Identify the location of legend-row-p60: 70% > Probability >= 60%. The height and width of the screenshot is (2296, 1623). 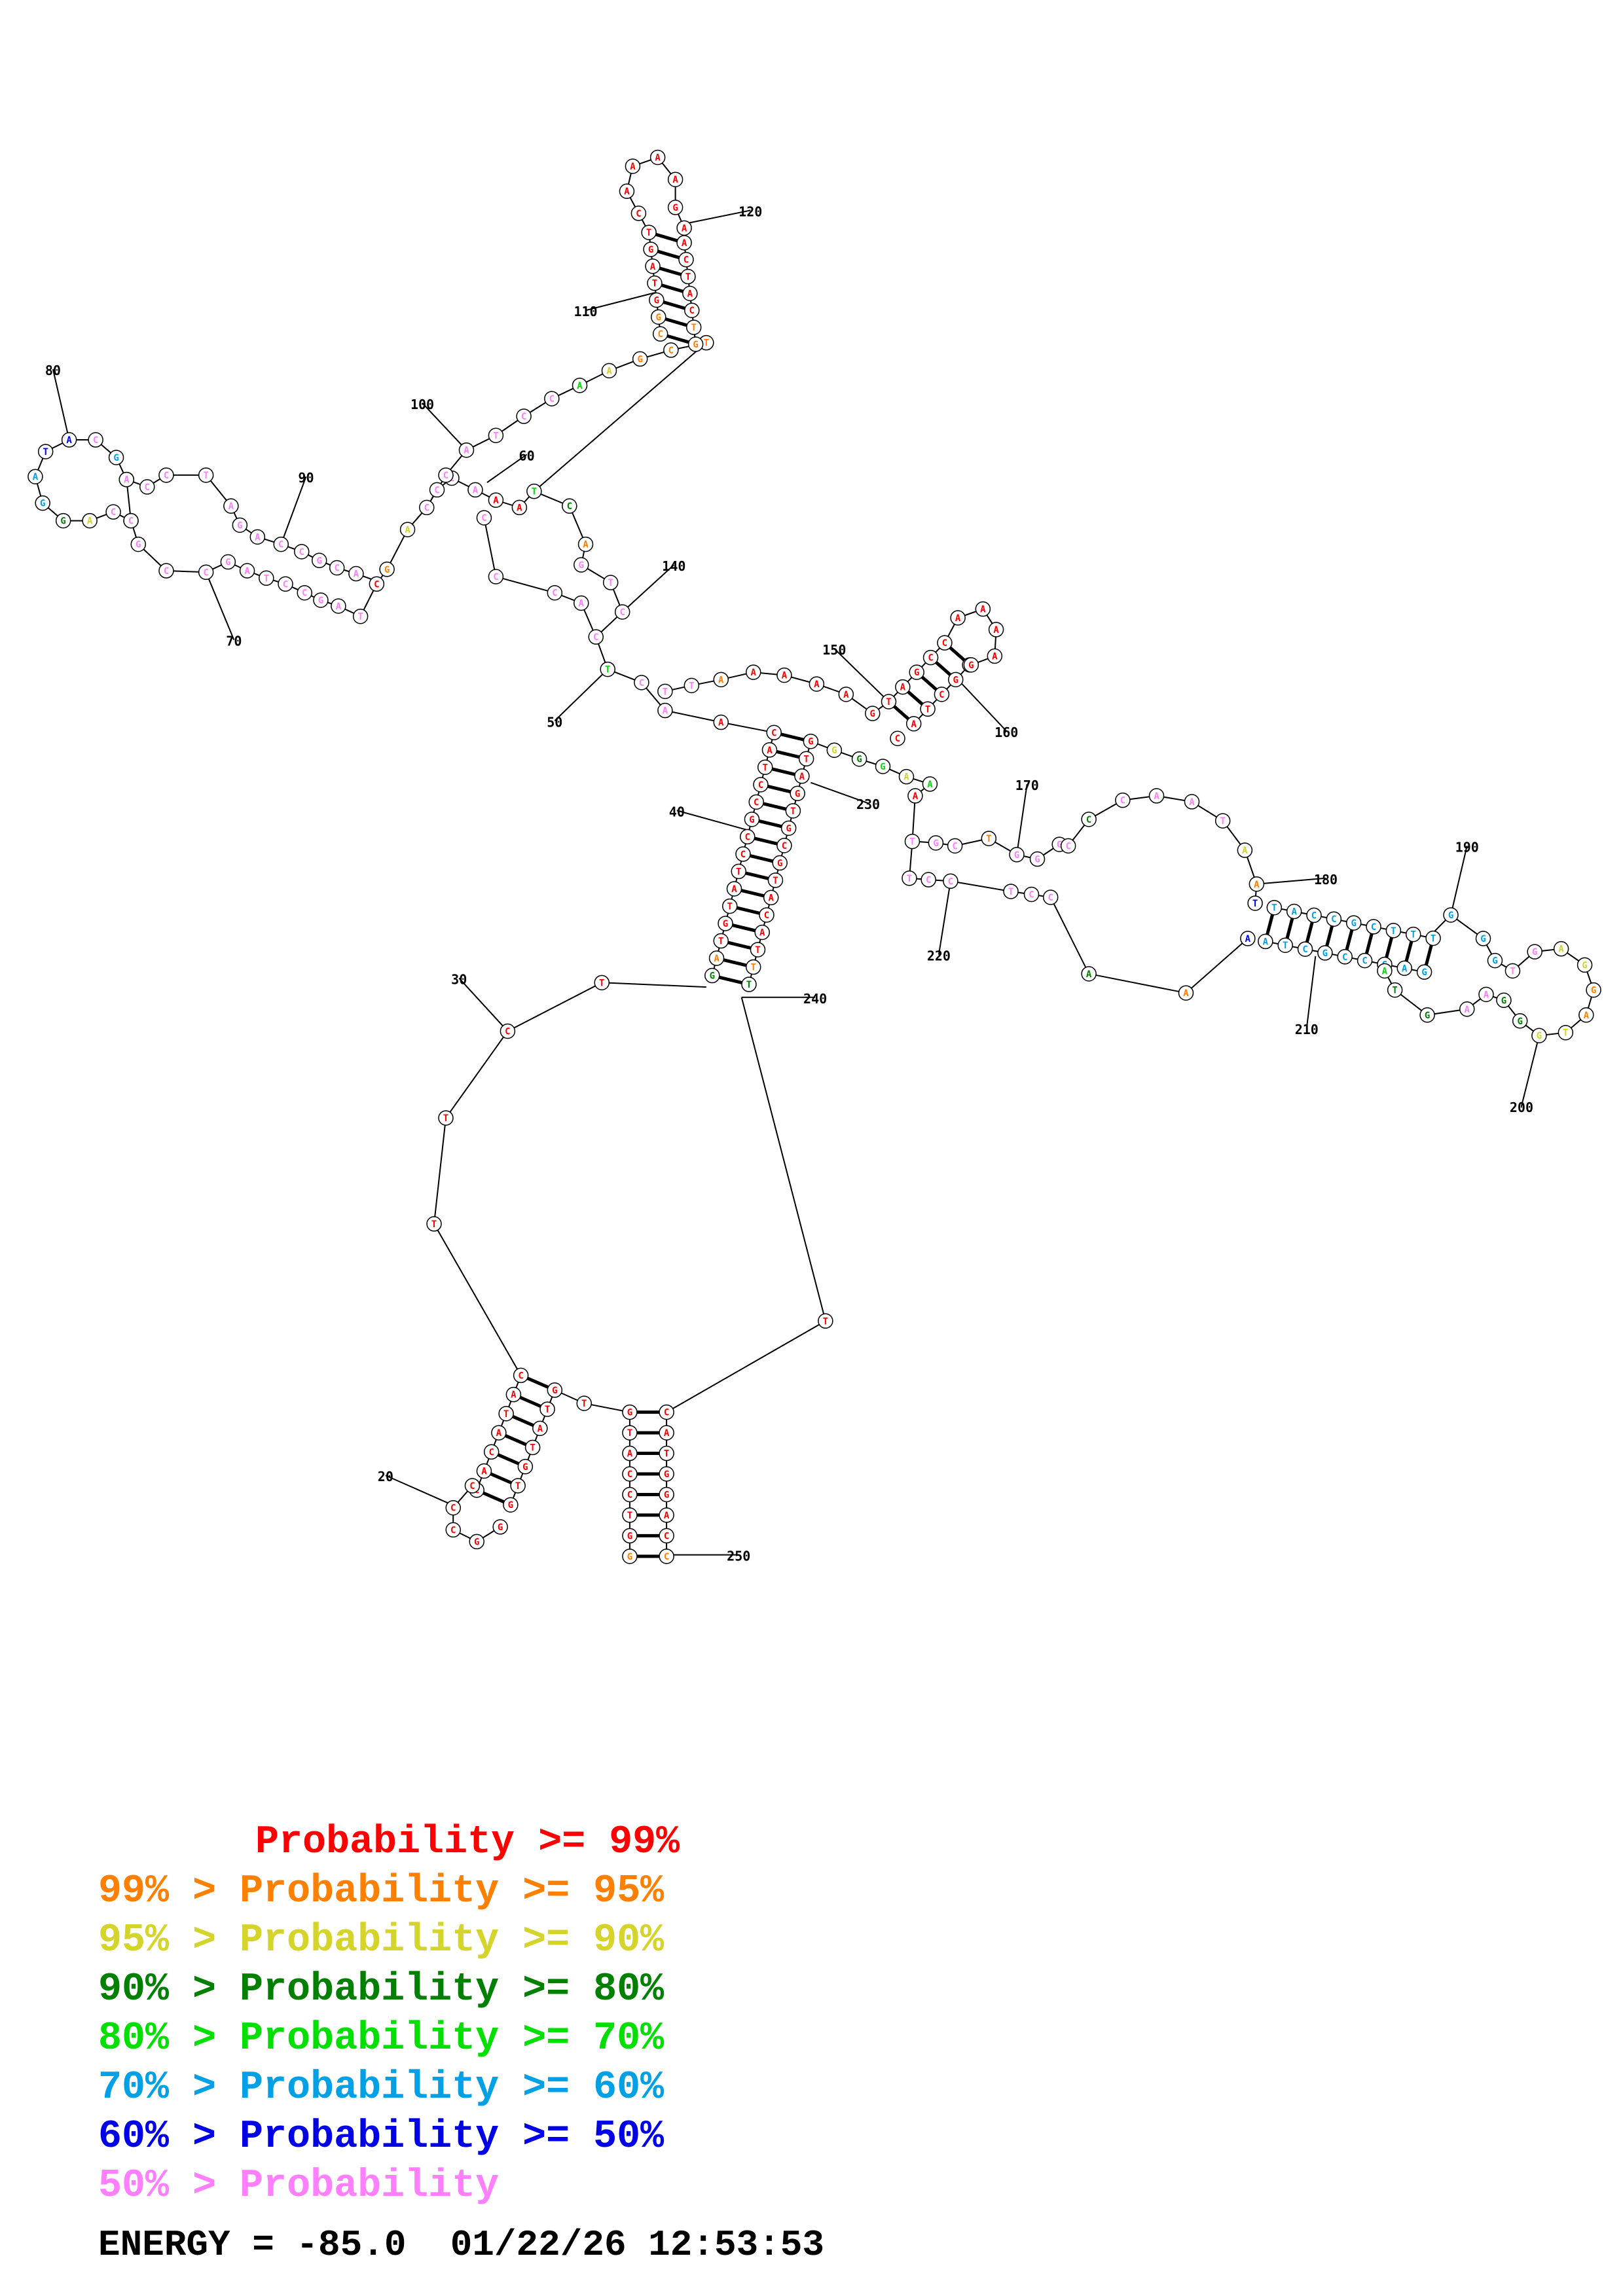
(381, 2088).